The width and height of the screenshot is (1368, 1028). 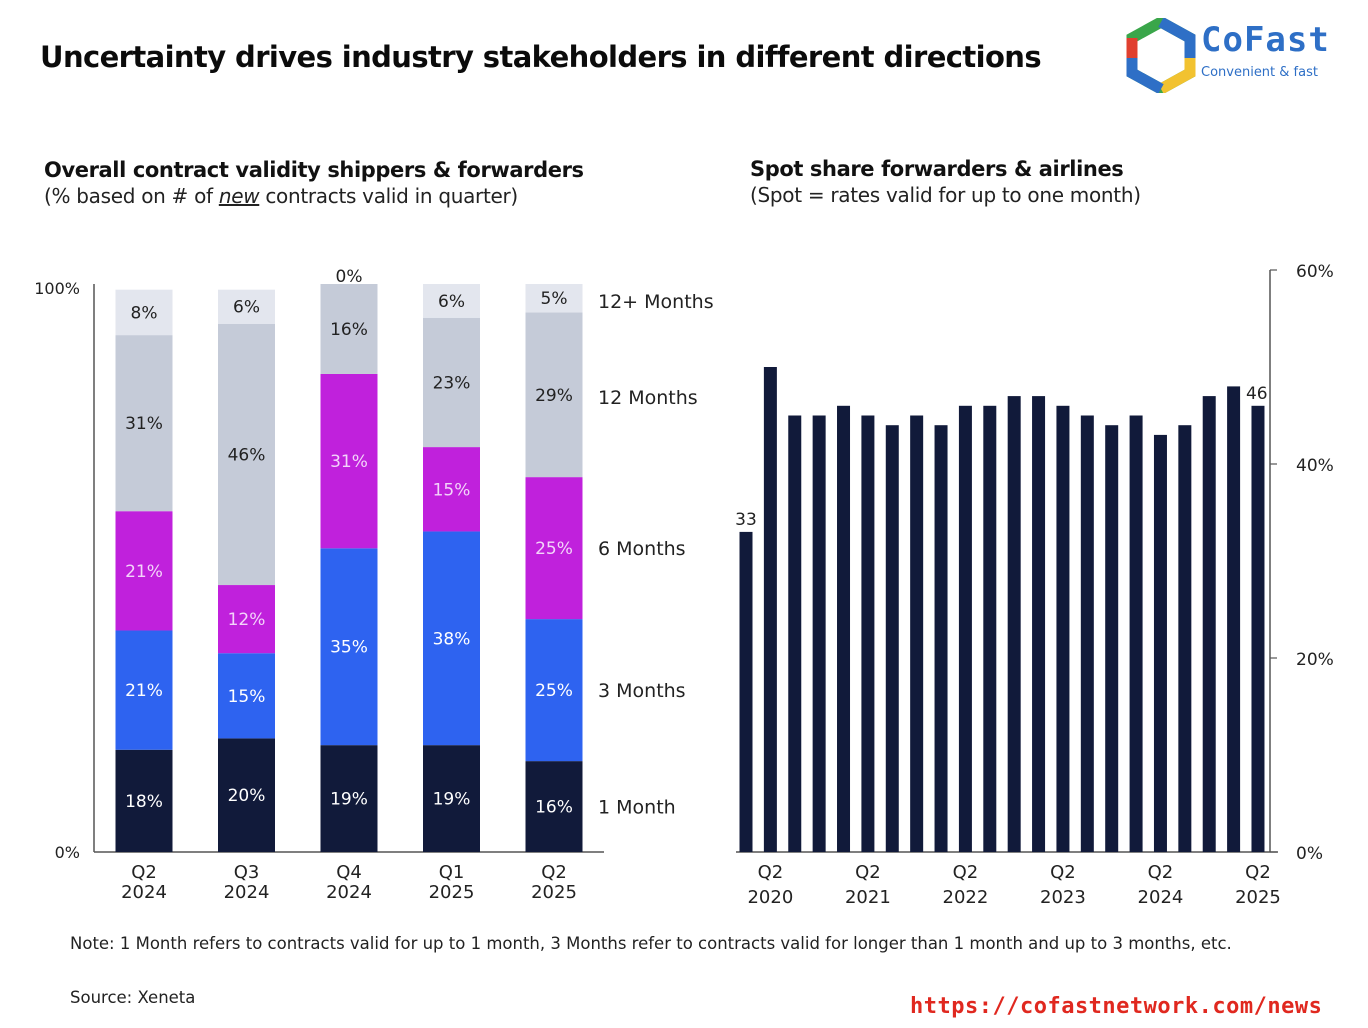 I want to click on right-ytick-label: 60%, so click(x=1315, y=272).